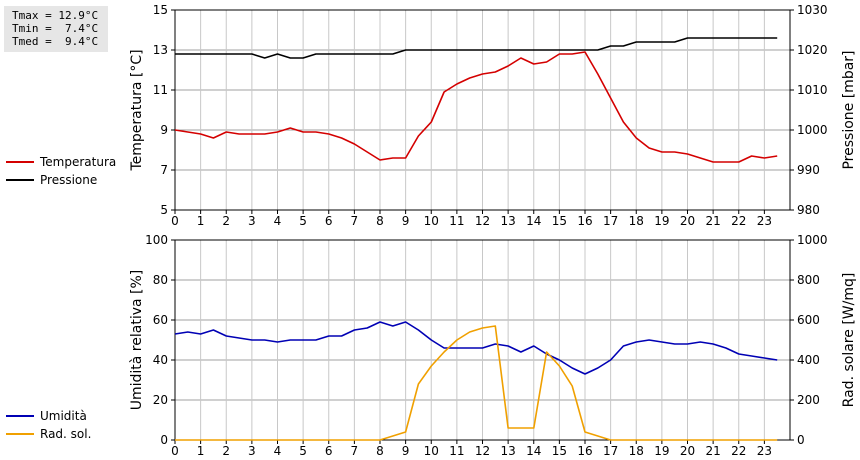  What do you see at coordinates (636, 451) in the screenshot?
I see `bottom-xtick-label-18: 18` at bounding box center [636, 451].